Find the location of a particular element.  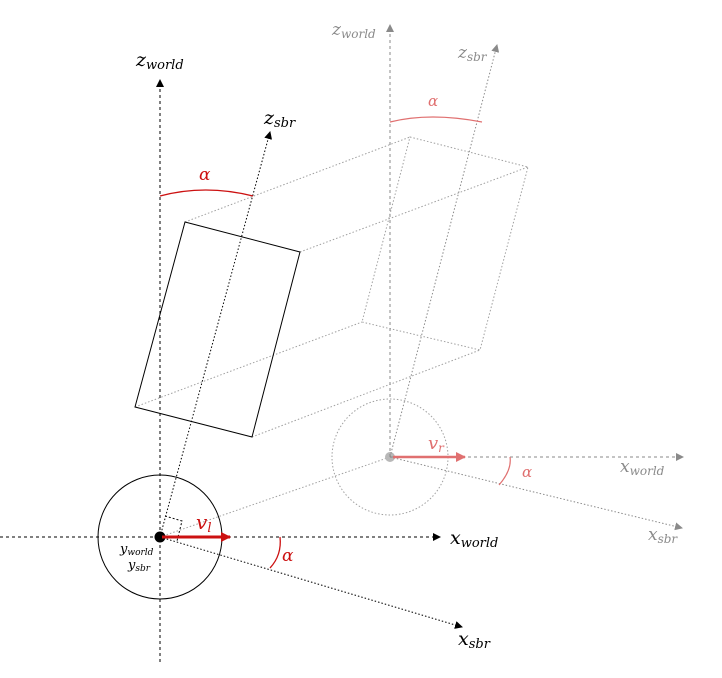

ghost-box-face is located at coordinates (445, 243).